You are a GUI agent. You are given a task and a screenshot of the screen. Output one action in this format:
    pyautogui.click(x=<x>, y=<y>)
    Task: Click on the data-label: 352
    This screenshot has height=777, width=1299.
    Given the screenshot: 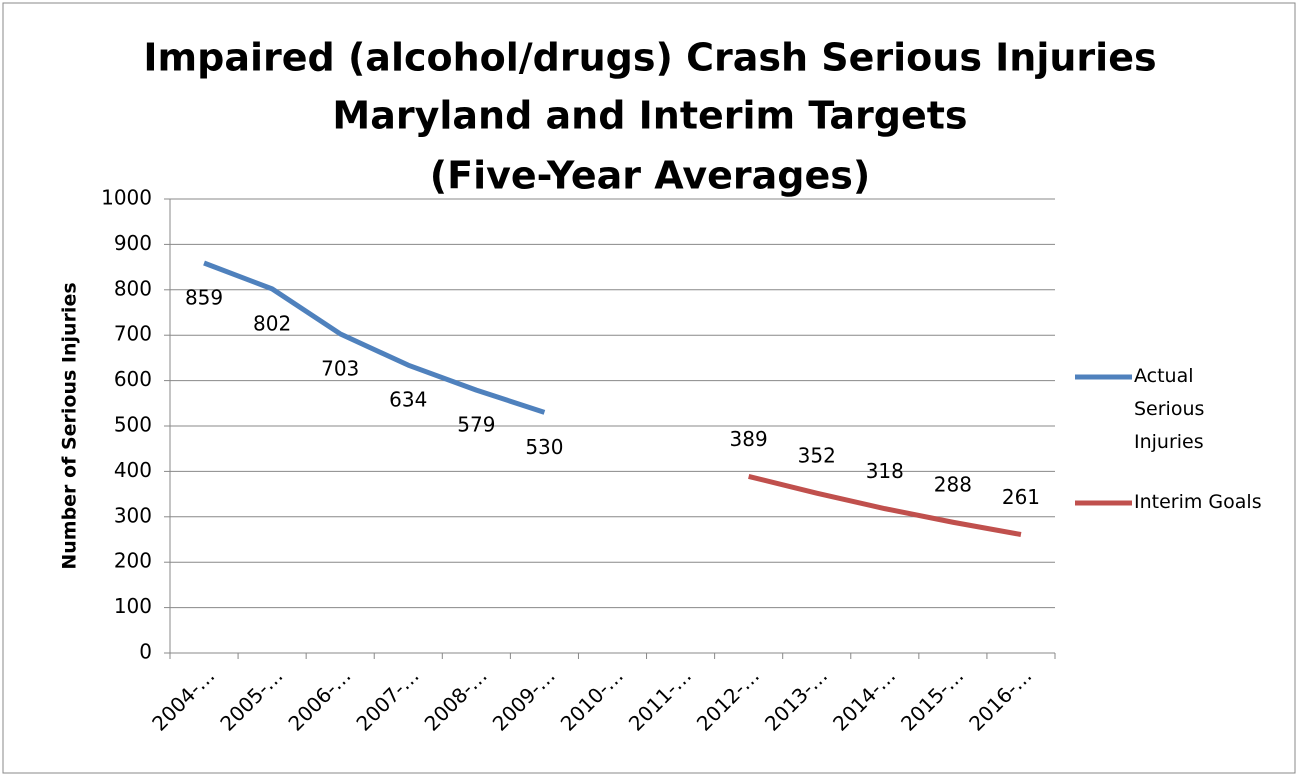 What is the action you would take?
    pyautogui.click(x=817, y=456)
    